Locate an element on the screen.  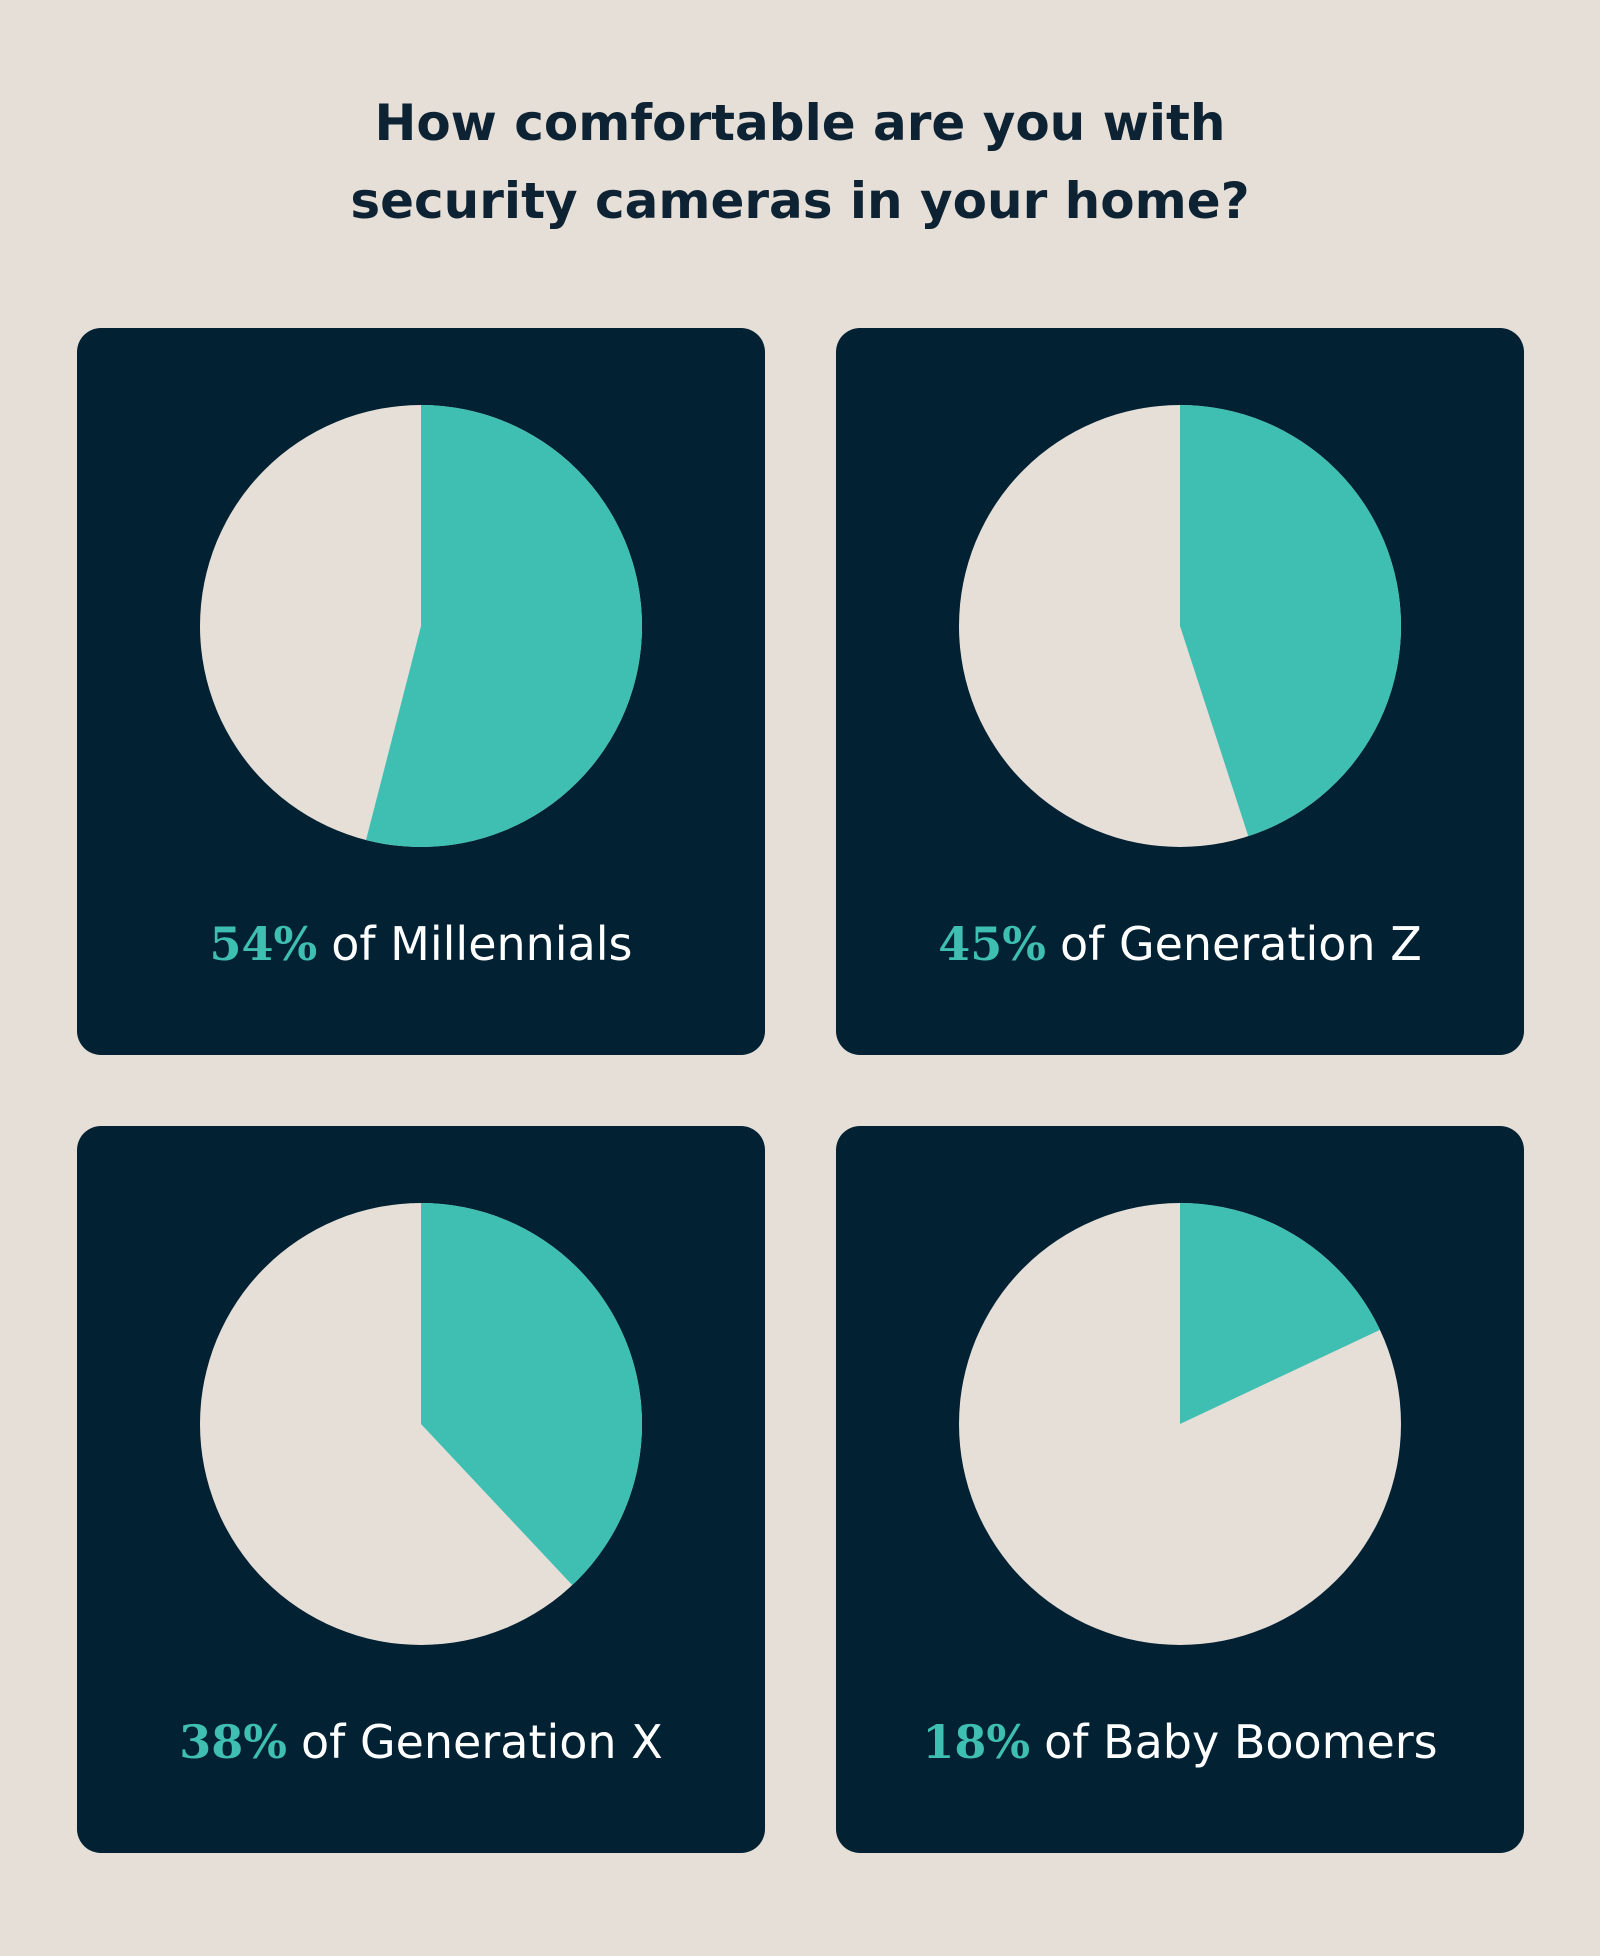
pie-label: 54% of Millennials is located at coordinates (420, 944).